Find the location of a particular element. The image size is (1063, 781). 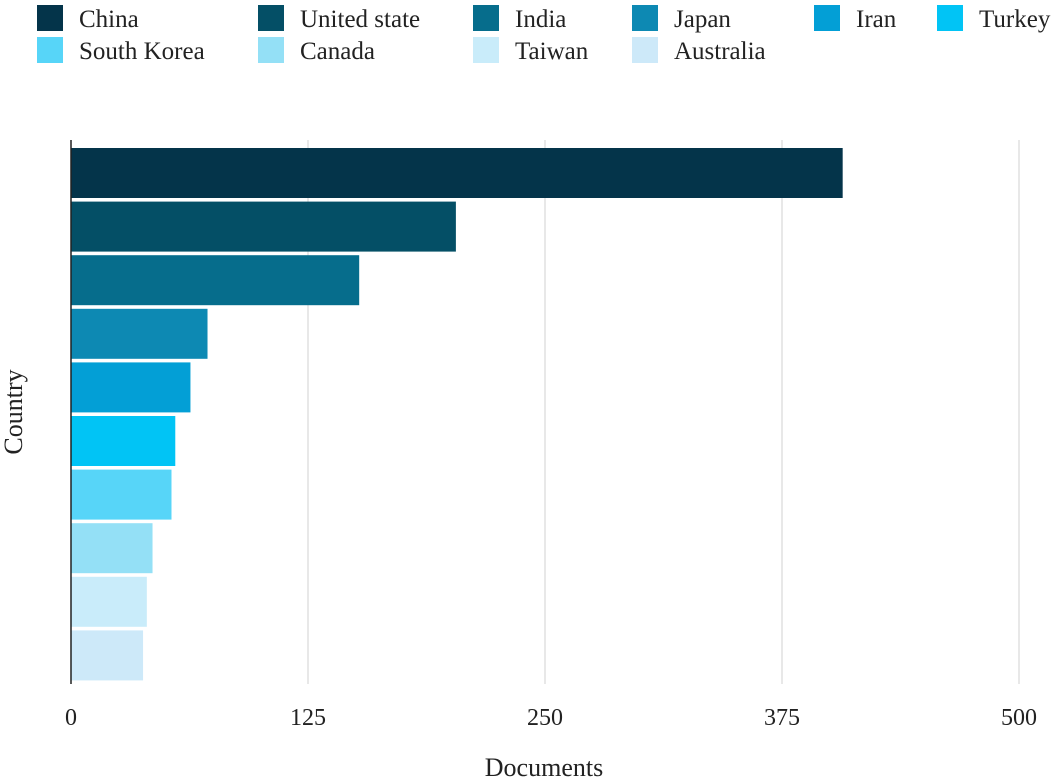

legend-label: Canada is located at coordinates (337, 51).